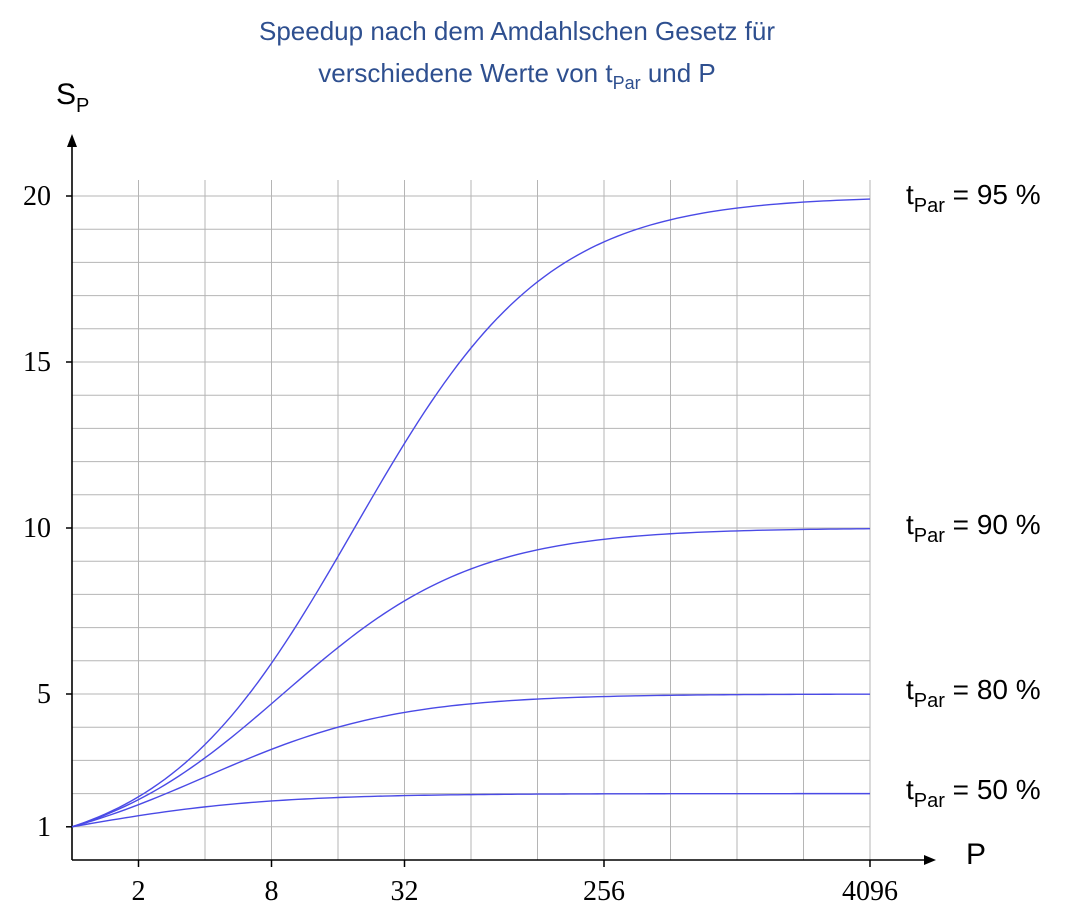  Describe the element at coordinates (930, 860) in the screenshot. I see `x-axis-arrow-icon` at that location.